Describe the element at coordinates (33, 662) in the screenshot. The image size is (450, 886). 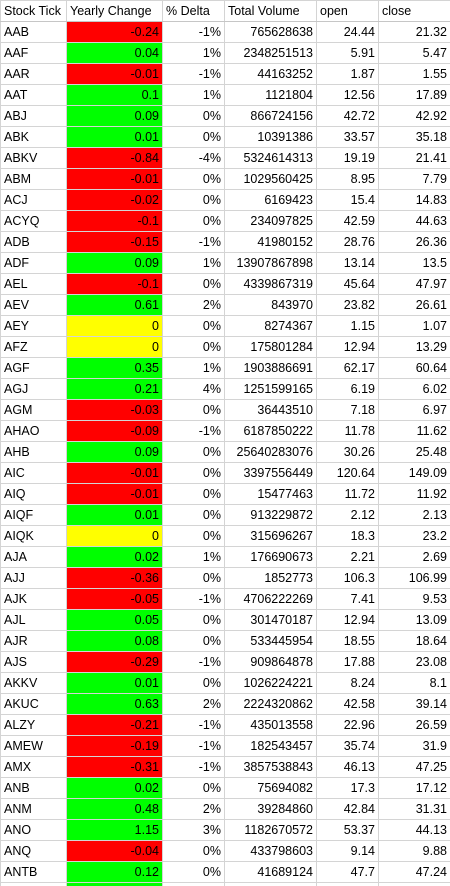
I see `stock-tick-cell: AJS` at that location.